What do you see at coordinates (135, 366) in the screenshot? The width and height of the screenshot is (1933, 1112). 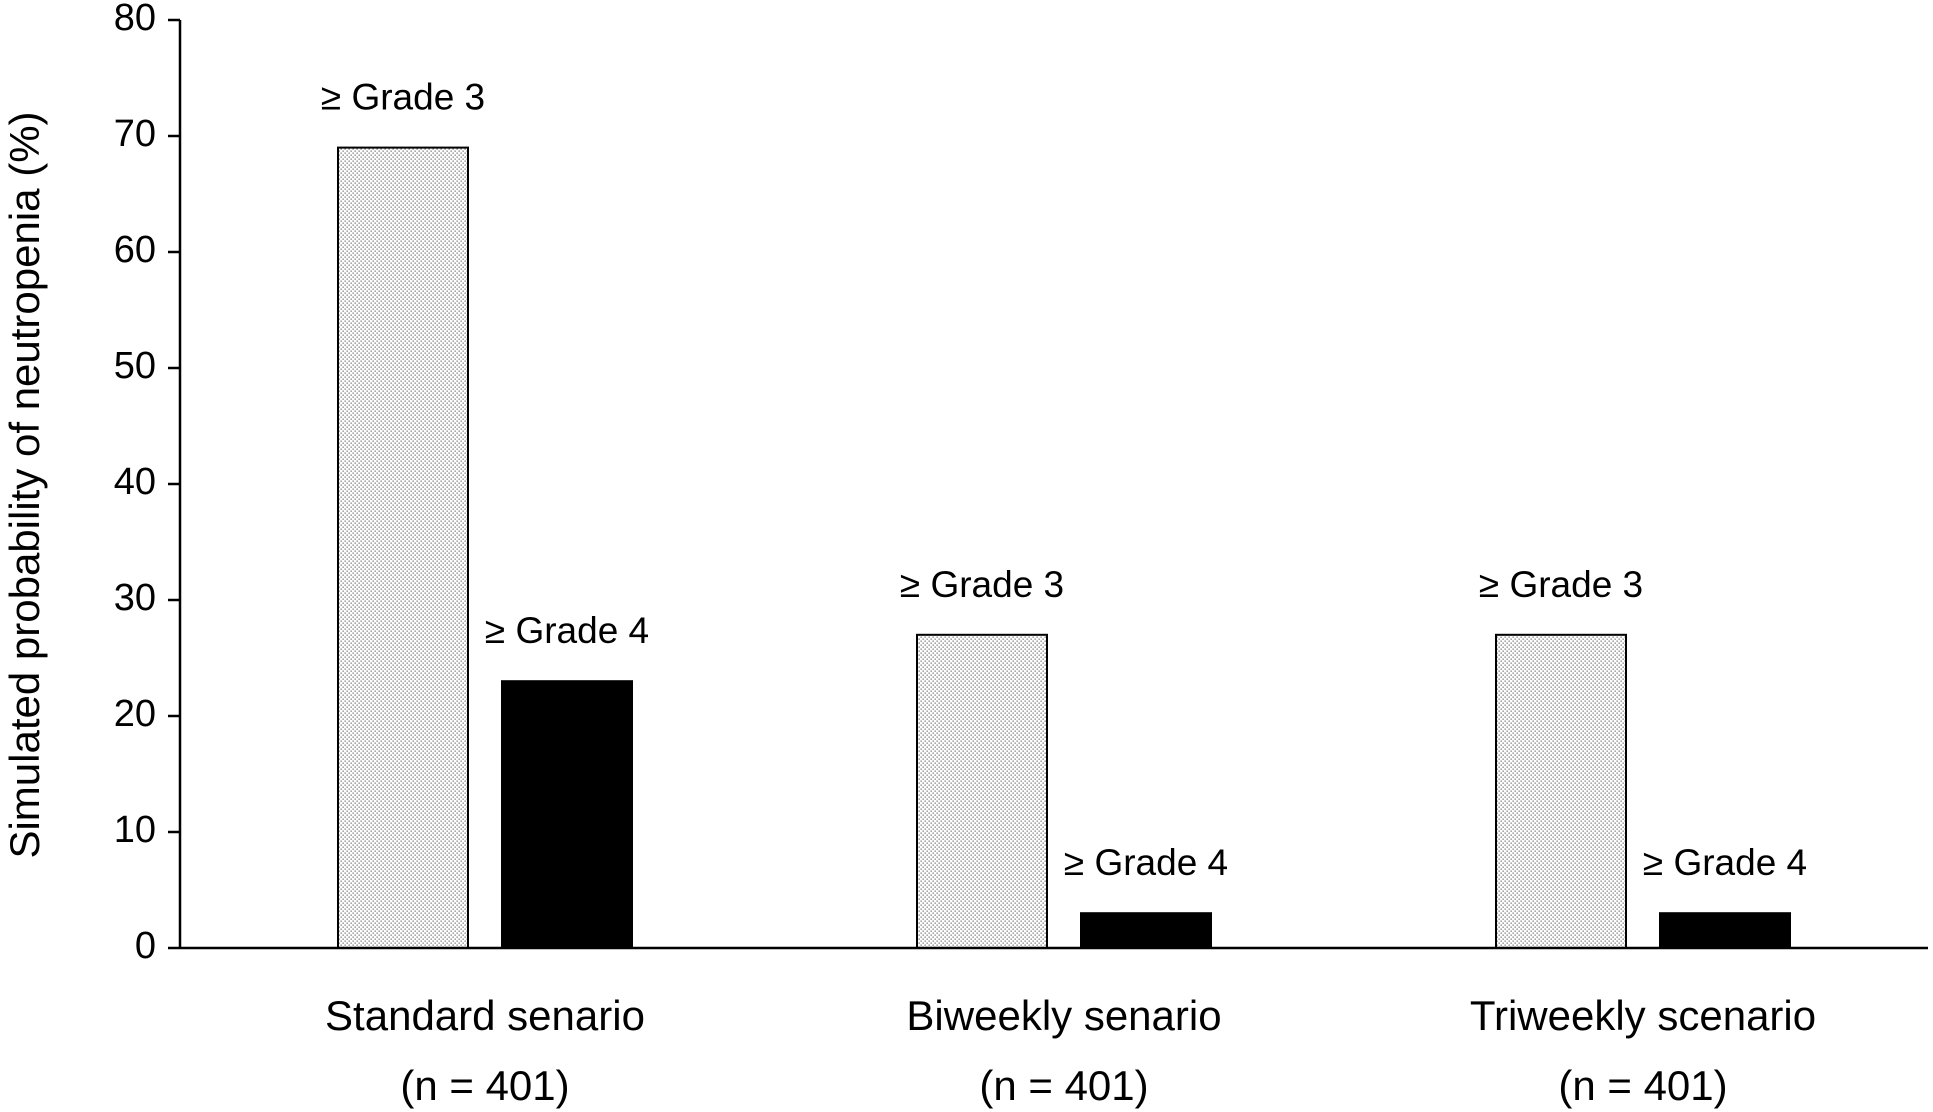 I see `y-tick-label: 50` at bounding box center [135, 366].